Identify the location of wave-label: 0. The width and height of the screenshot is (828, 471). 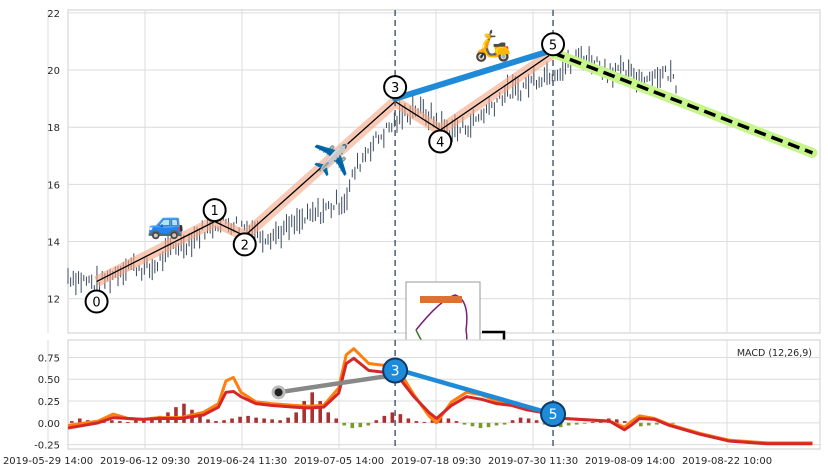
(96, 303).